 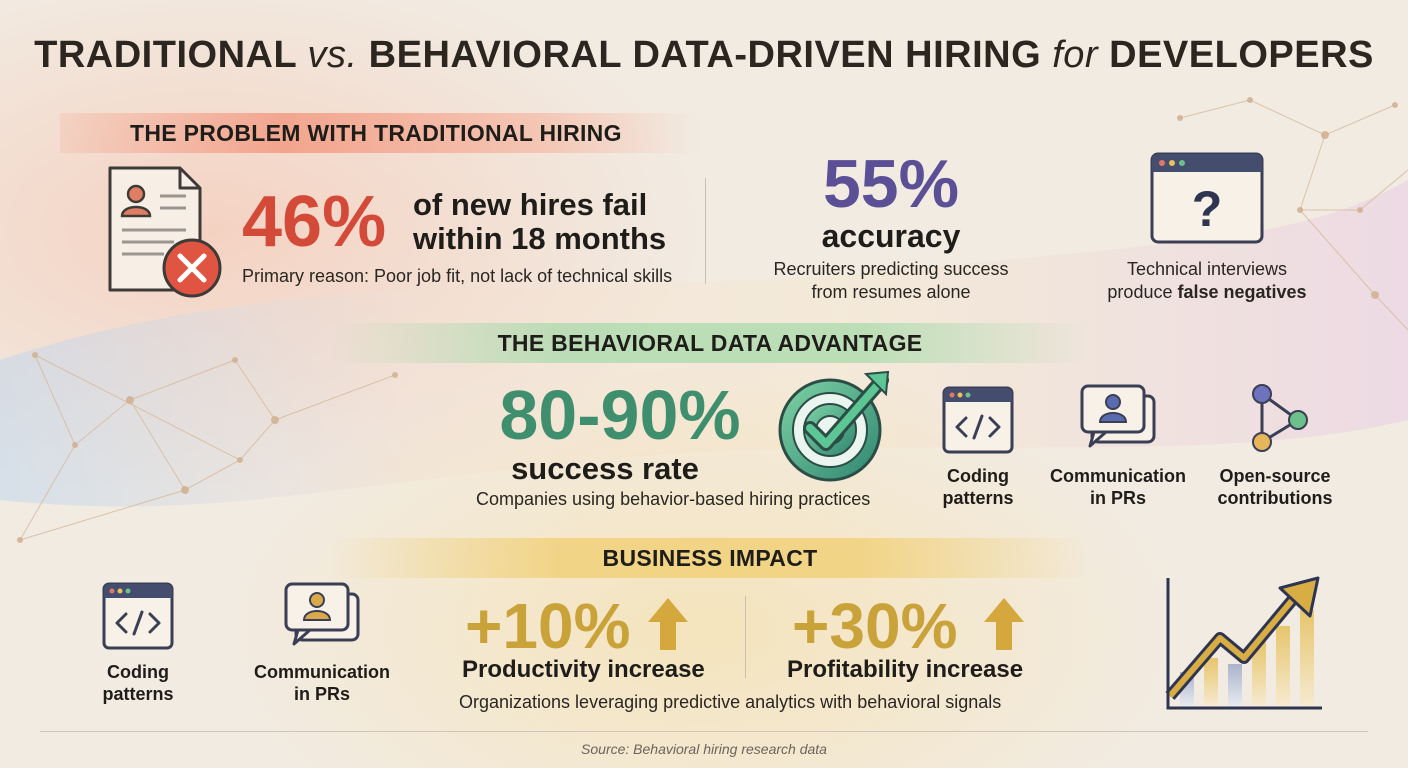 What do you see at coordinates (321, 694) in the screenshot?
I see `impact-signal-communication-line-2: in PRs` at bounding box center [321, 694].